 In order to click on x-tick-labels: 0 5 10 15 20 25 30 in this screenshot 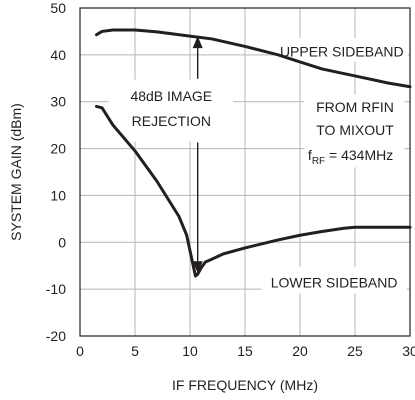, I will do `click(245, 351)`.